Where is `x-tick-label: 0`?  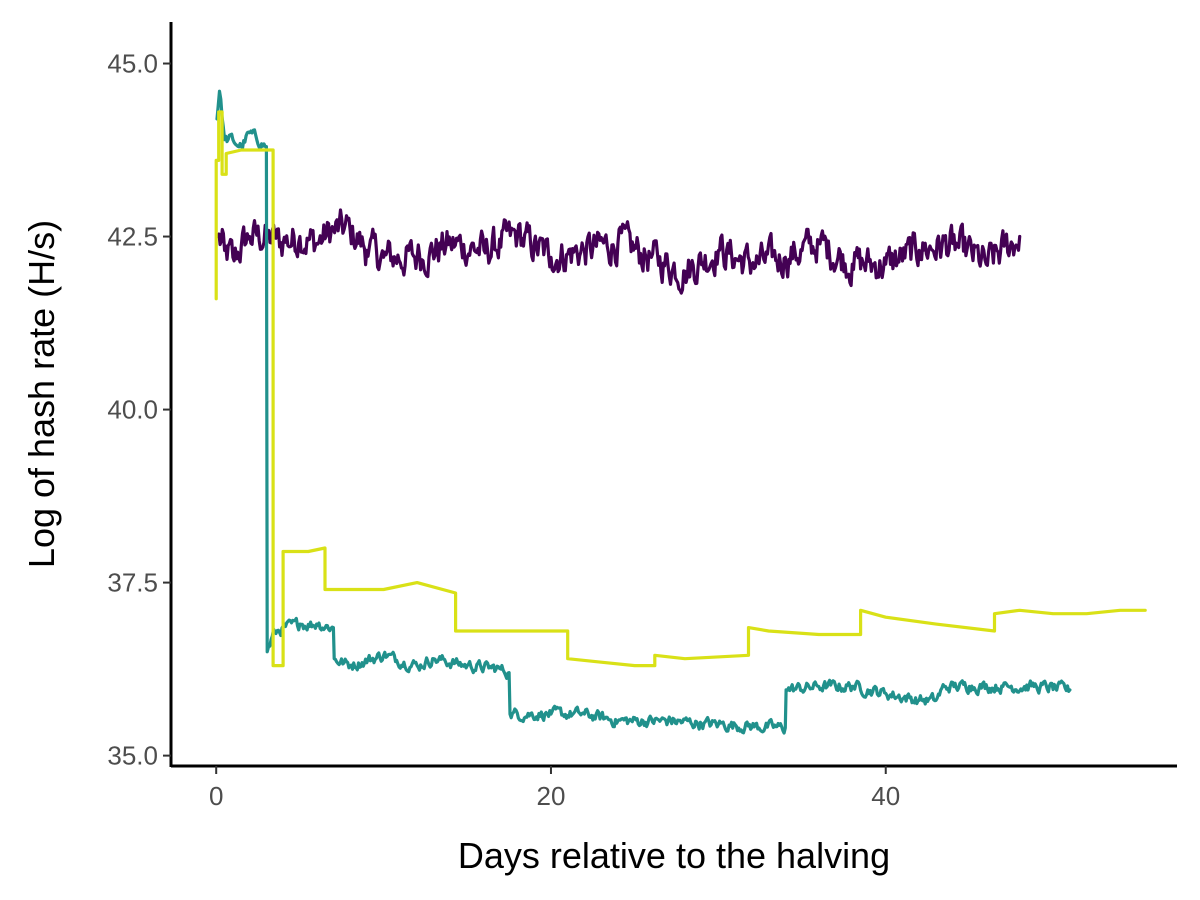 x-tick-label: 0 is located at coordinates (216, 796).